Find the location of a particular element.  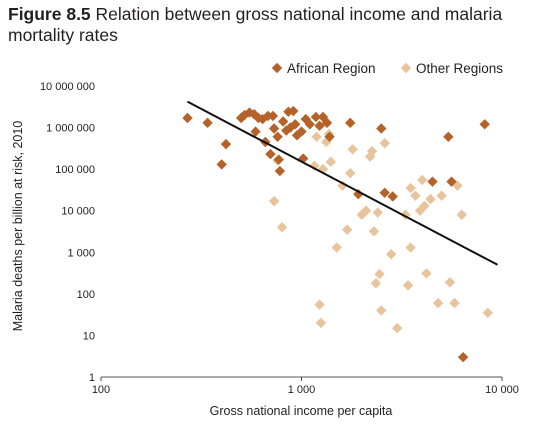

y-axis-label: Malaria deaths per billion at risk, 2010 is located at coordinates (18, 226).